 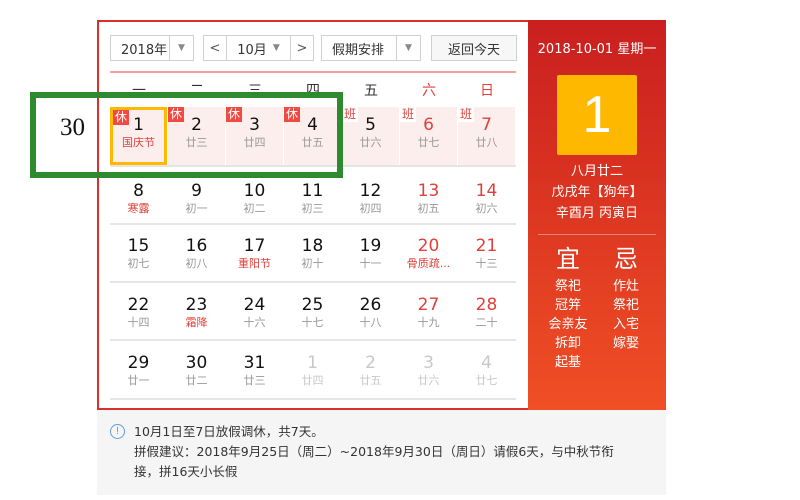 I want to click on ji-item: 作灶, so click(x=625, y=286).